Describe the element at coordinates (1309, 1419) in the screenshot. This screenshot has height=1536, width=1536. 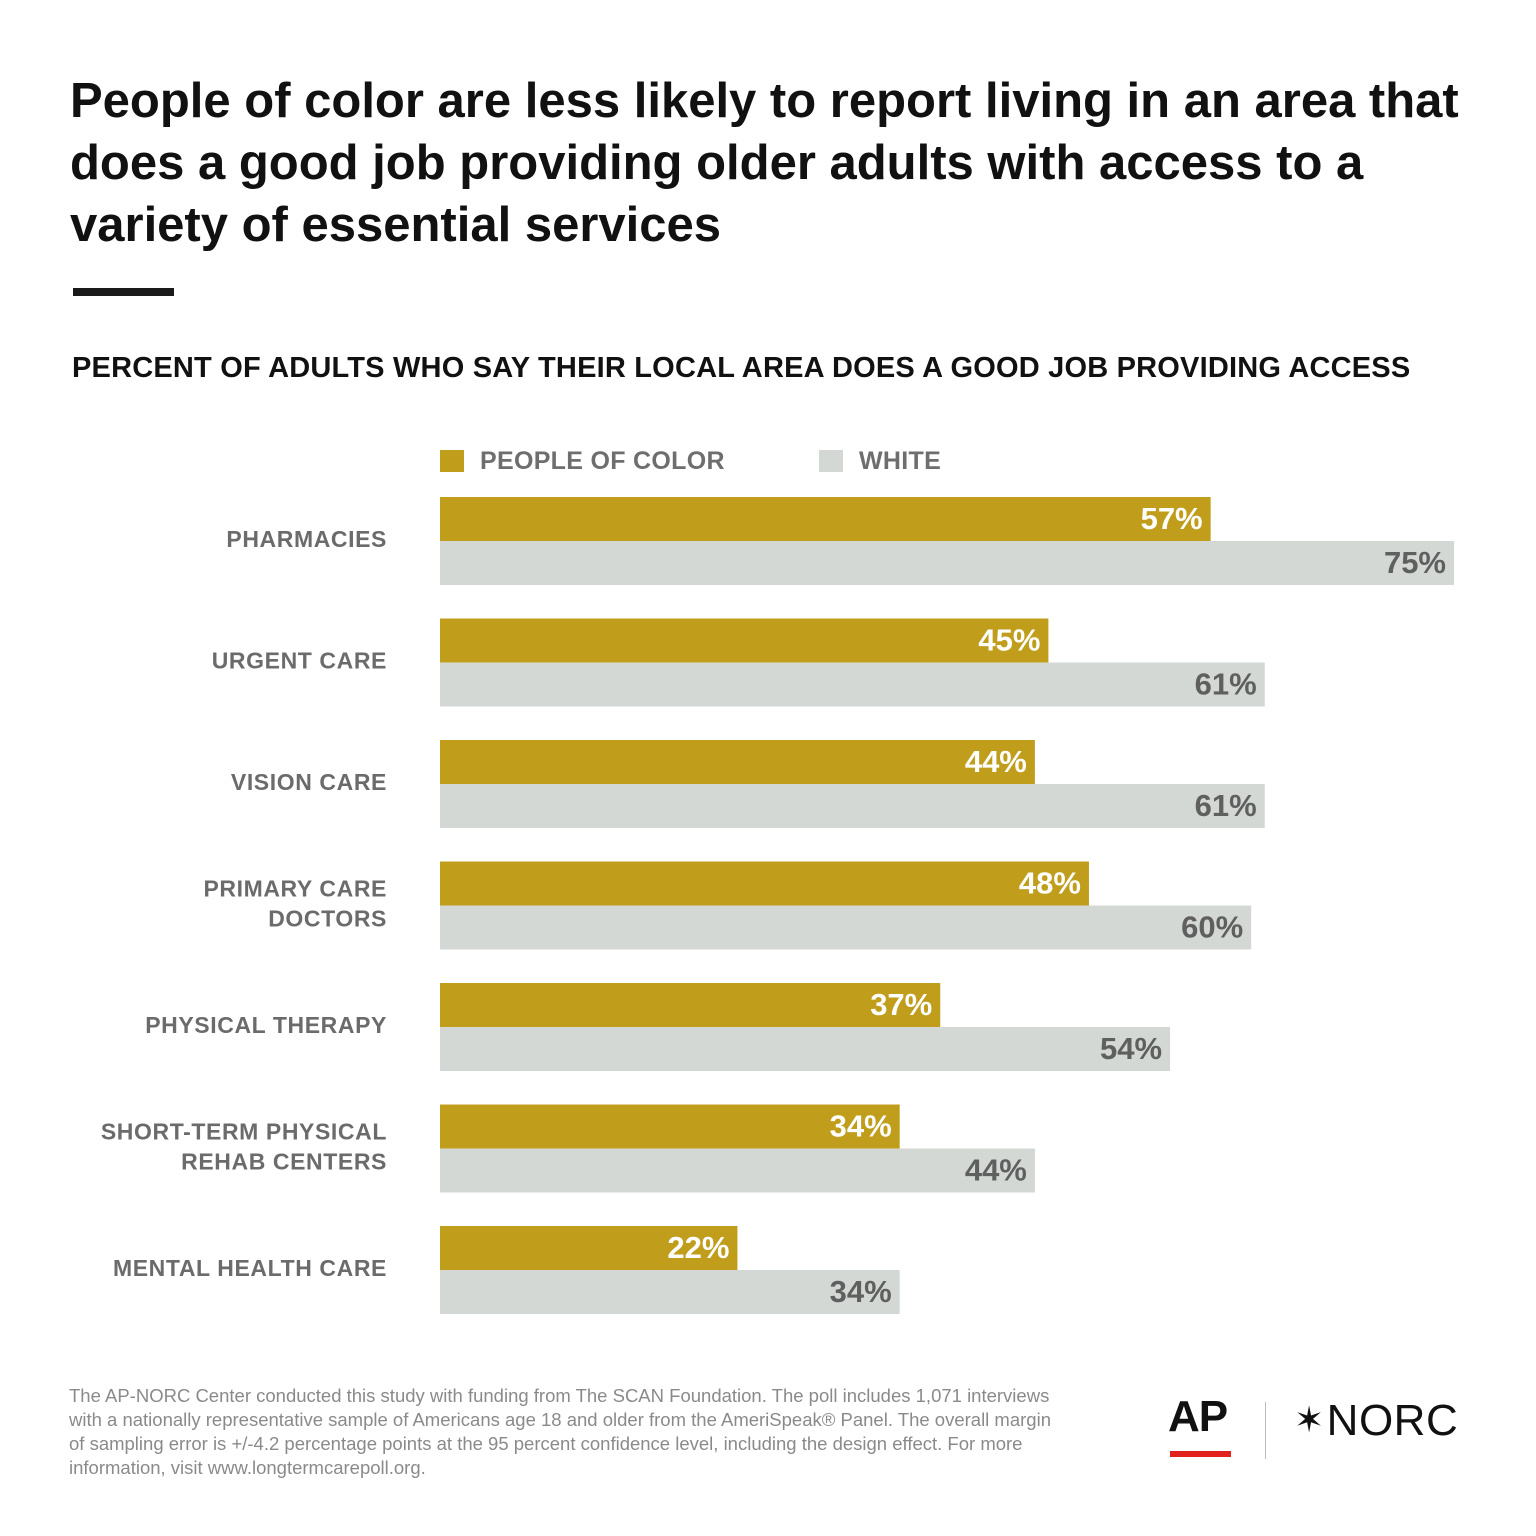
I see `norc-star-icon: ✶` at that location.